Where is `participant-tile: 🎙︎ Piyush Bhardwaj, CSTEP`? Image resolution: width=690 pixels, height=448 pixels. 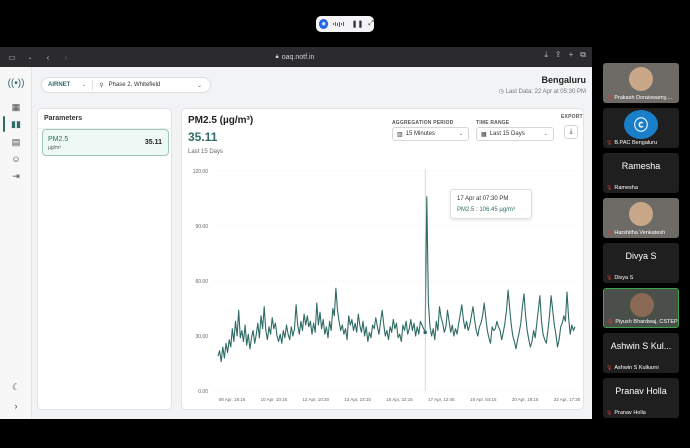 participant-tile: 🎙︎ Piyush Bhardwaj, CSTEP is located at coordinates (641, 308).